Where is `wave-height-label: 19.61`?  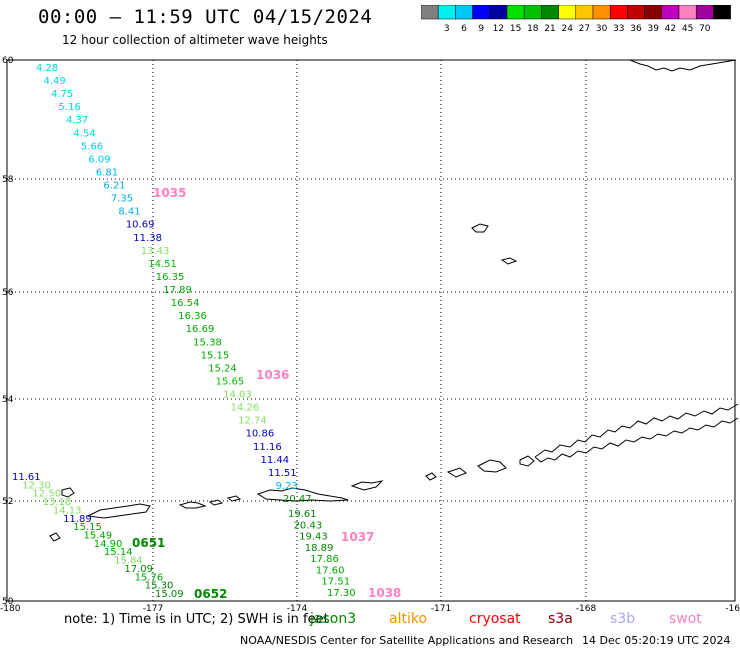
wave-height-label: 19.61 is located at coordinates (302, 514).